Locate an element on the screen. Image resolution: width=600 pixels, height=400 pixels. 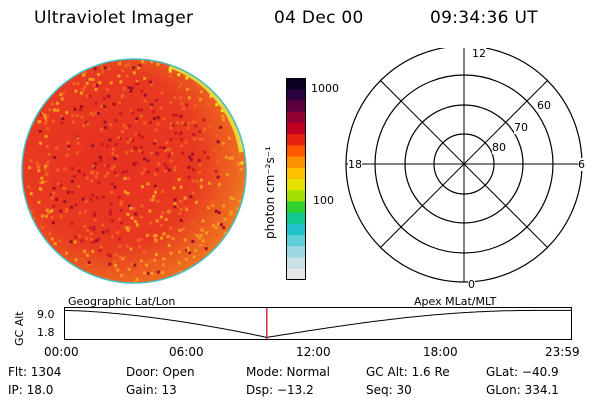
timeline-y-tick-low: 1.8 is located at coordinates (46, 332).